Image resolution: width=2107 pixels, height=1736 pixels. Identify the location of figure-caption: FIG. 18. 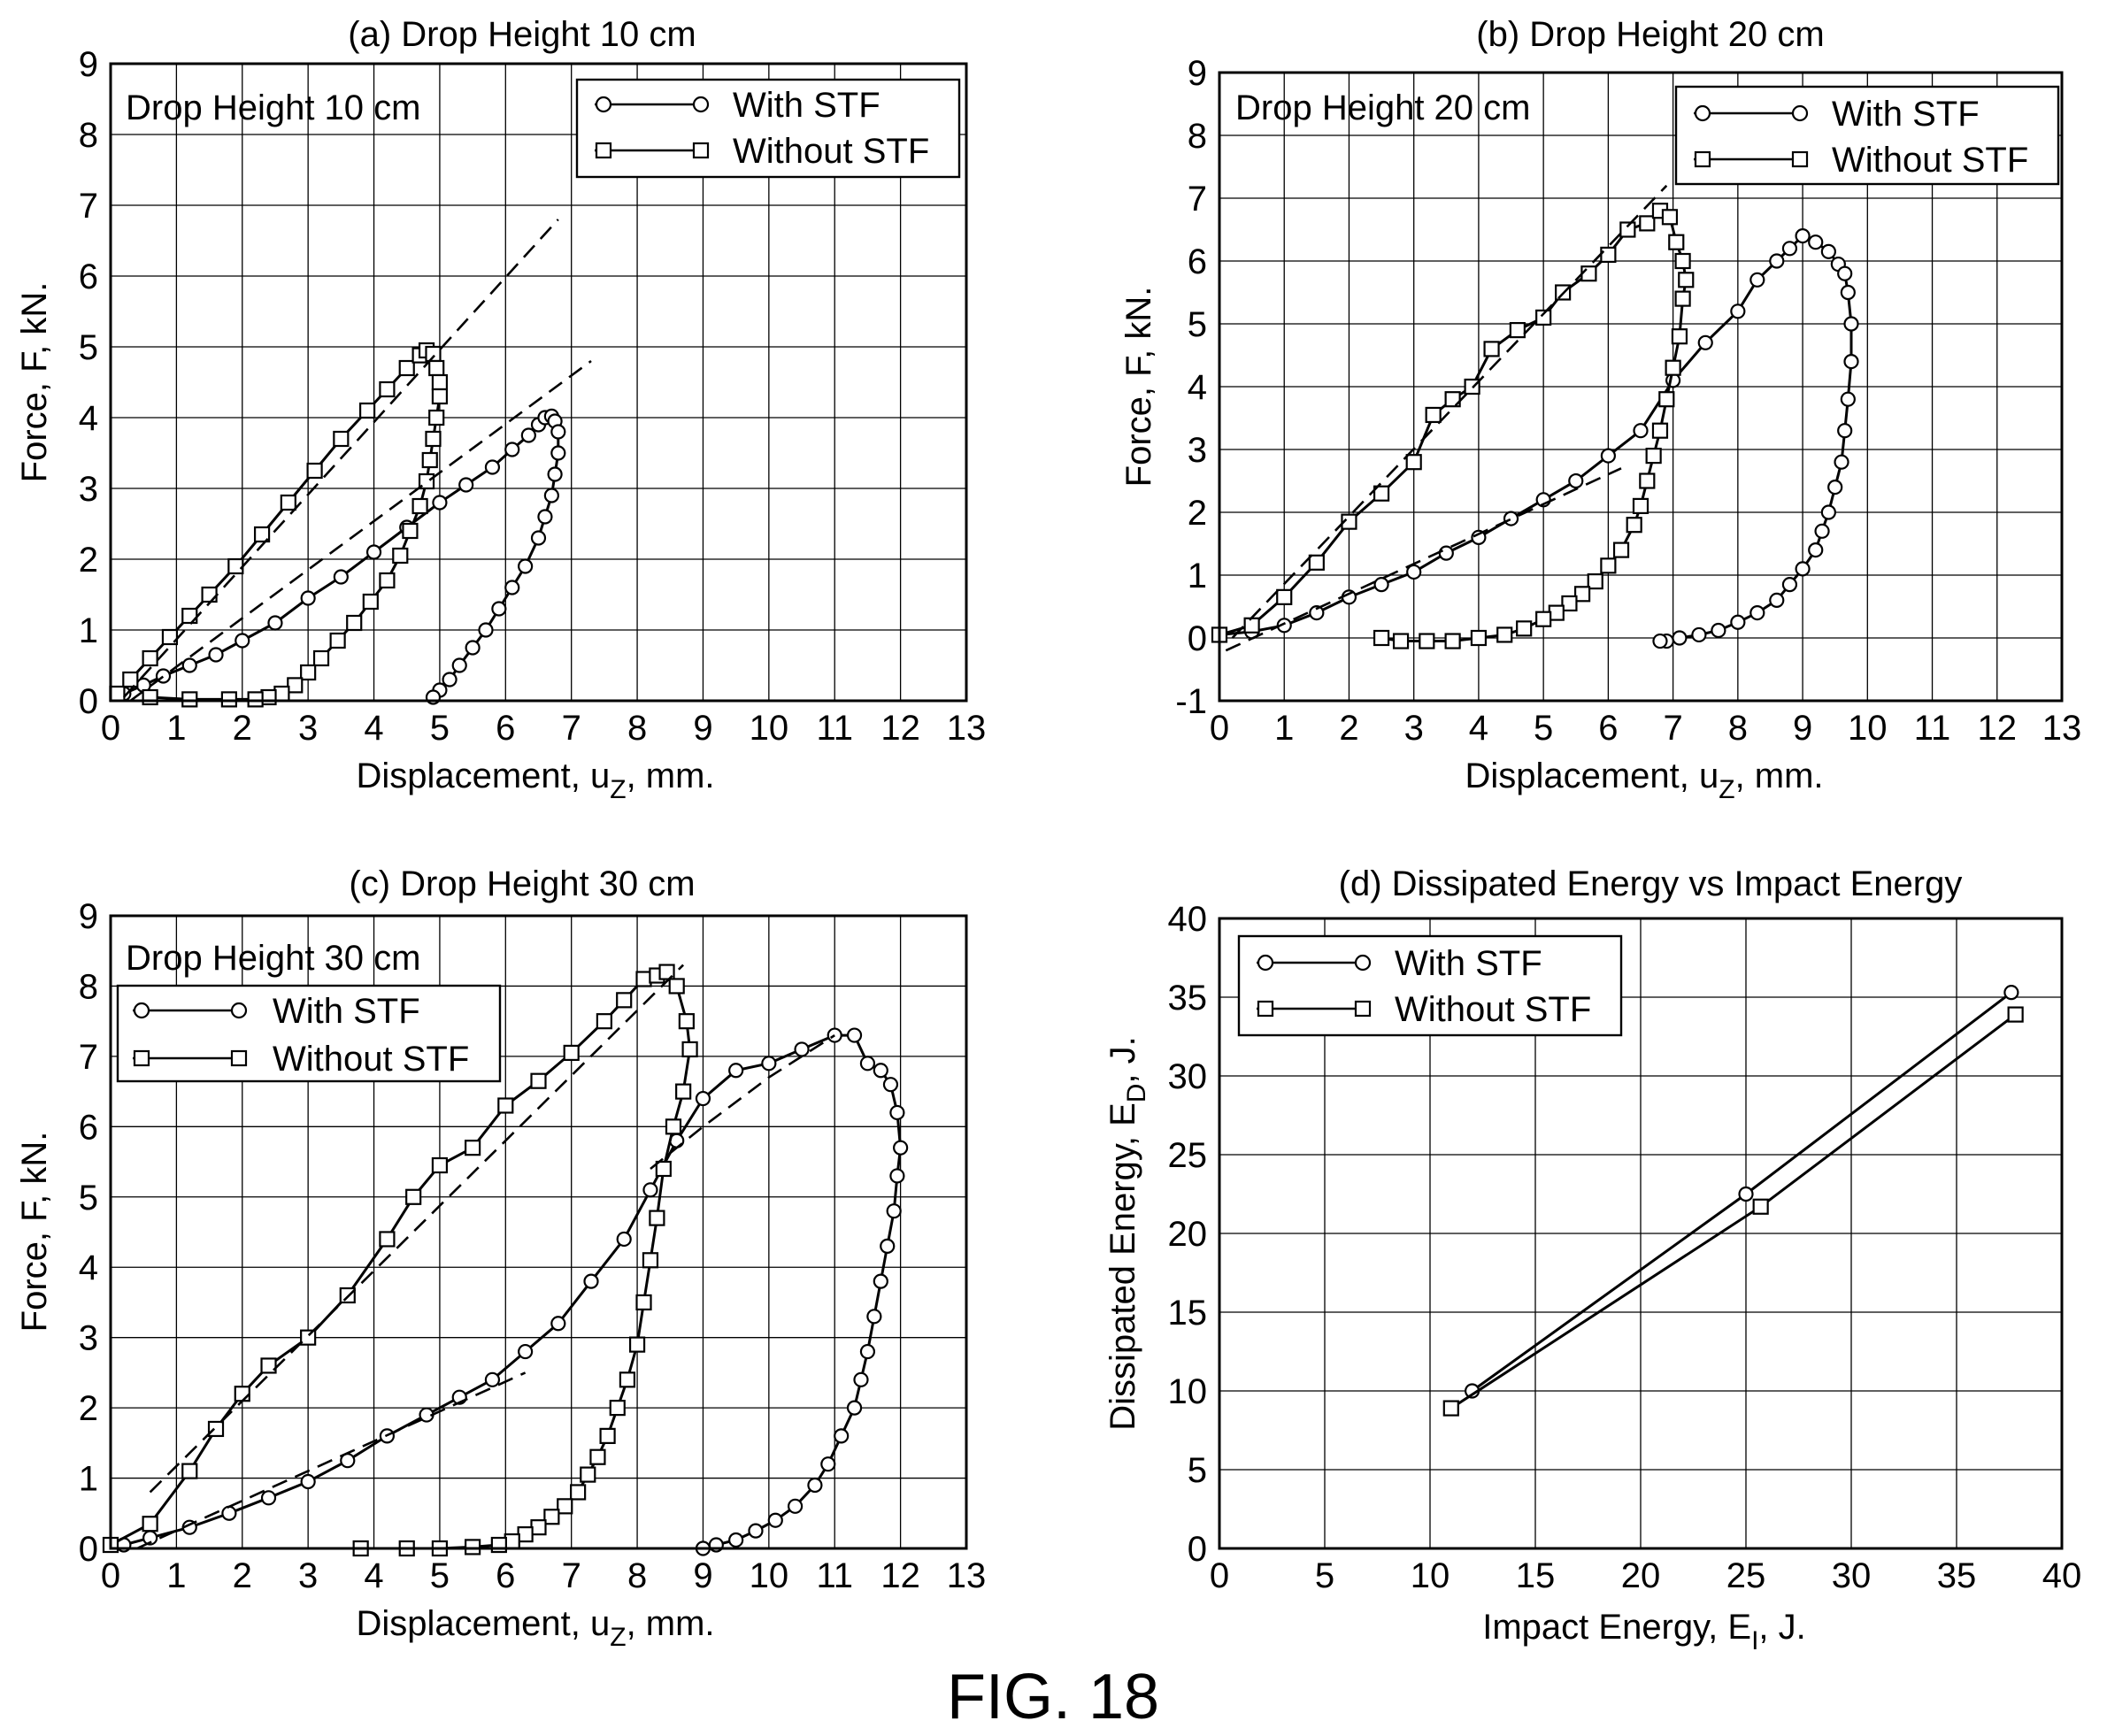
(1053, 1697).